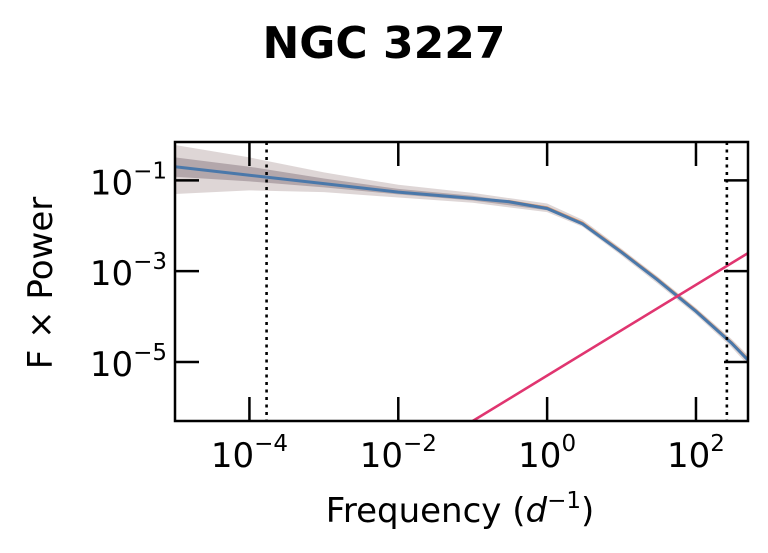  Describe the element at coordinates (460, 509) in the screenshot. I see `x-axis-label: Frequency (d−1)` at that location.